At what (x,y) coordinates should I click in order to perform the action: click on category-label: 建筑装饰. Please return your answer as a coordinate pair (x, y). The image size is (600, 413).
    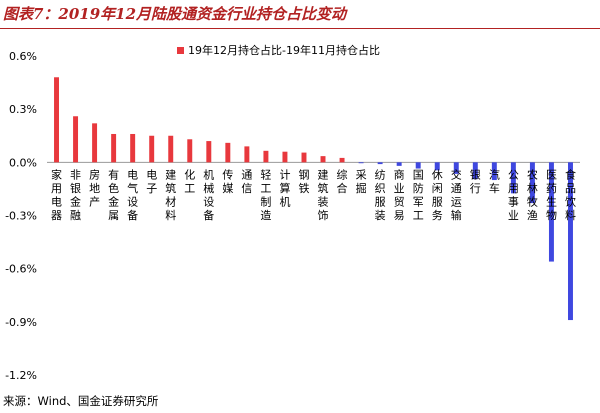
    Looking at the image, I should click on (323, 194).